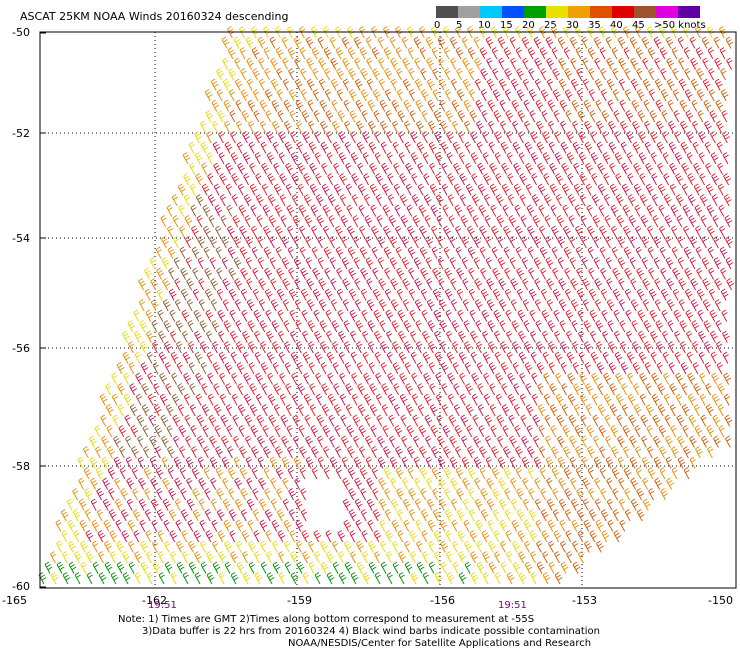 The width and height of the screenshot is (740, 650). Describe the element at coordinates (437, 25) in the screenshot. I see `colorbar-tick-label: 0` at that location.